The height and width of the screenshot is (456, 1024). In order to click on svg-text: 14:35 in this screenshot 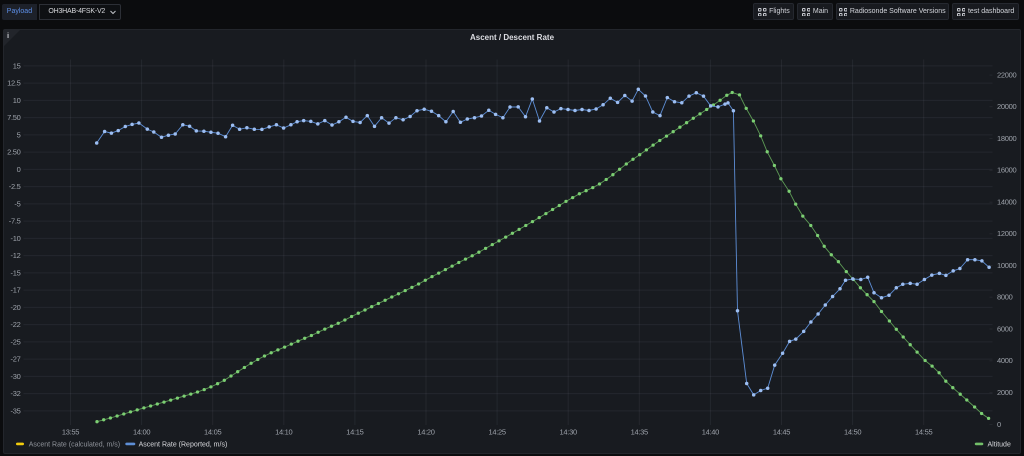, I will do `click(639, 432)`.